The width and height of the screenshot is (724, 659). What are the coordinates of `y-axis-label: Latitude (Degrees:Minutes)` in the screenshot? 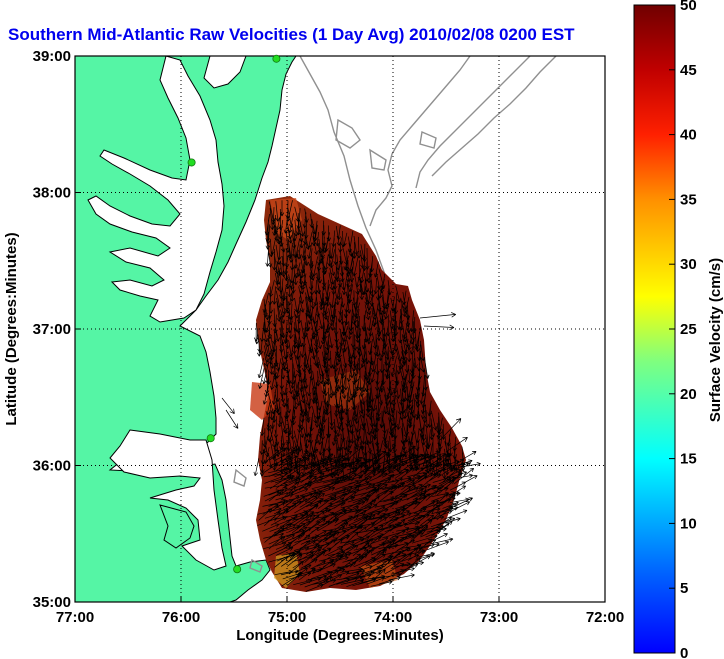 It's located at (11, 328).